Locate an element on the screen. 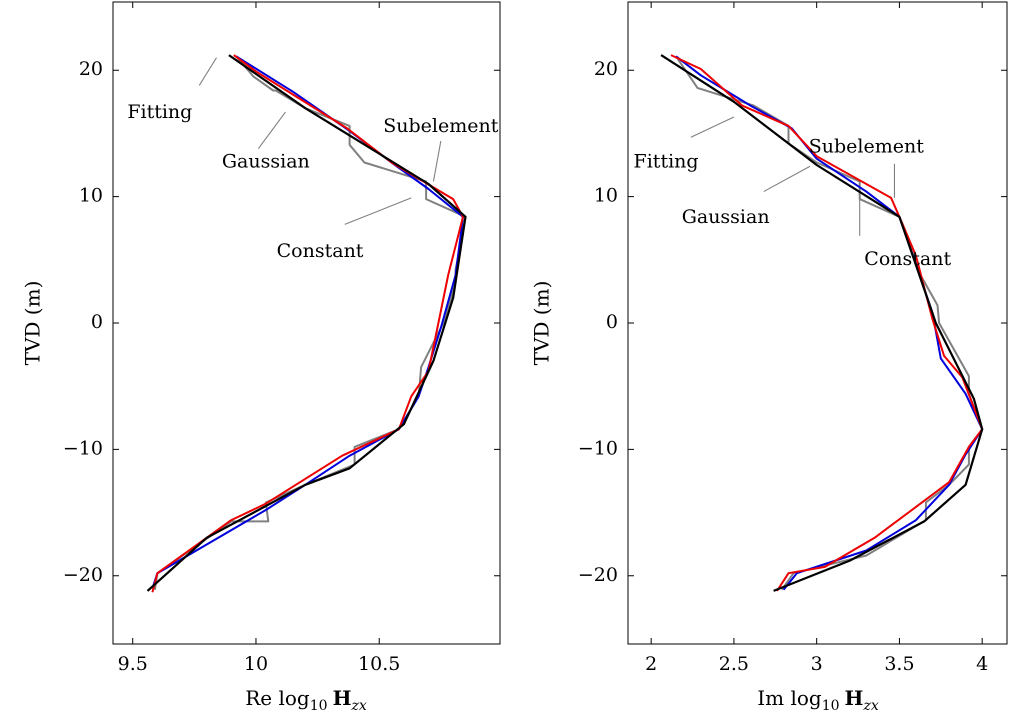 The height and width of the screenshot is (721, 1009). x-tick-label: 10 is located at coordinates (256, 664).